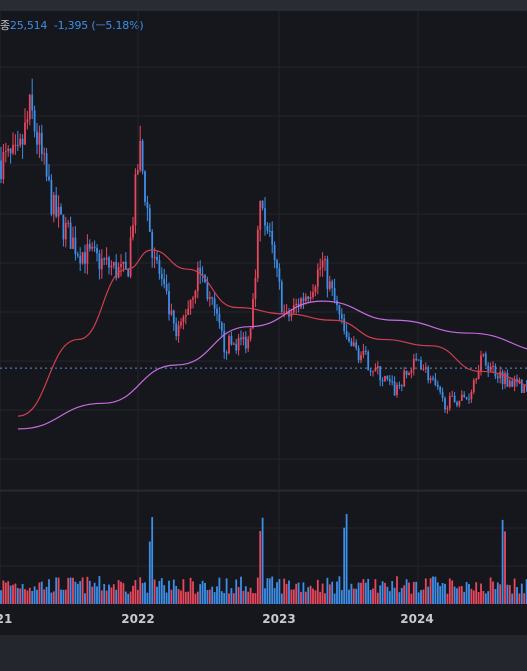  What do you see at coordinates (71, 25) in the screenshot?
I see `price-change: -1,395` at bounding box center [71, 25].